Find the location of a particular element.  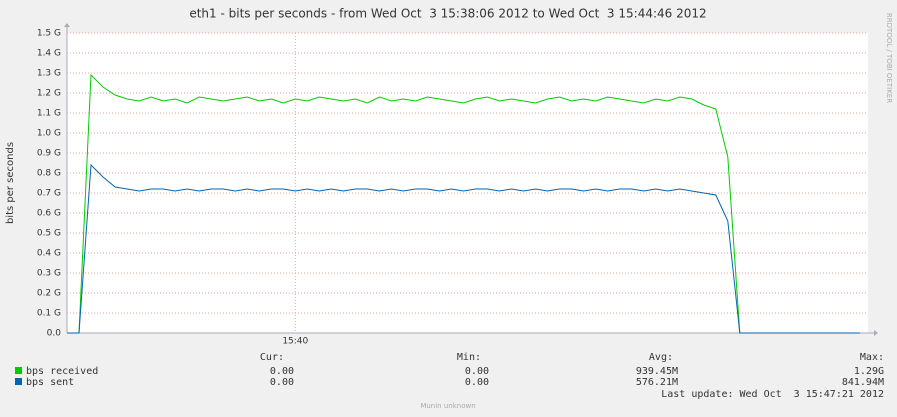

y-tick-label: 0.1 G is located at coordinates (49, 314).